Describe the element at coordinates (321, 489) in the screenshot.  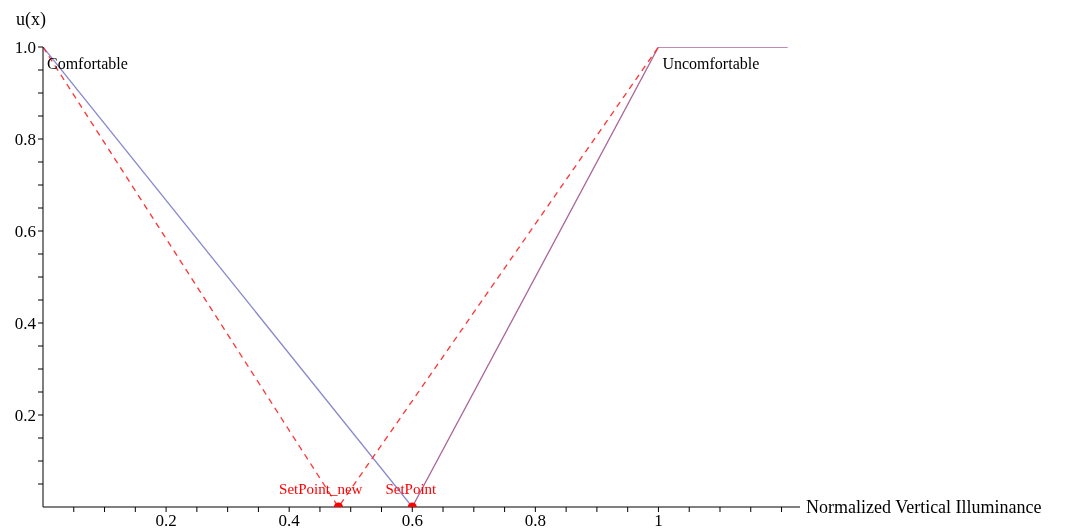
I see `series-label: SetPoint_new` at that location.